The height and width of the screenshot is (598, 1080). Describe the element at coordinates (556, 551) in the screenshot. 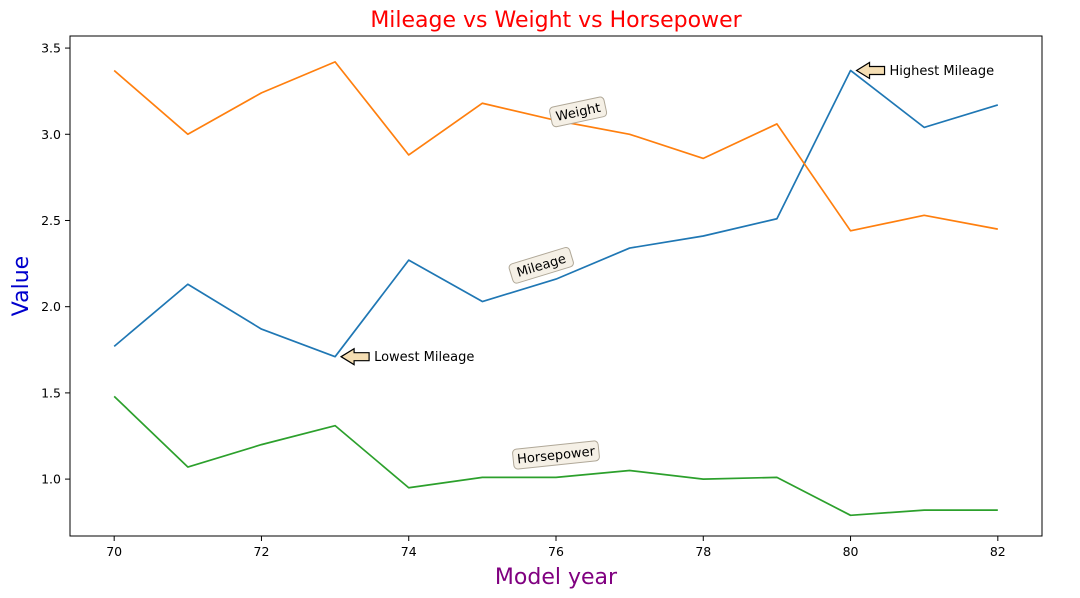

I see `x-tick-label: 76` at that location.